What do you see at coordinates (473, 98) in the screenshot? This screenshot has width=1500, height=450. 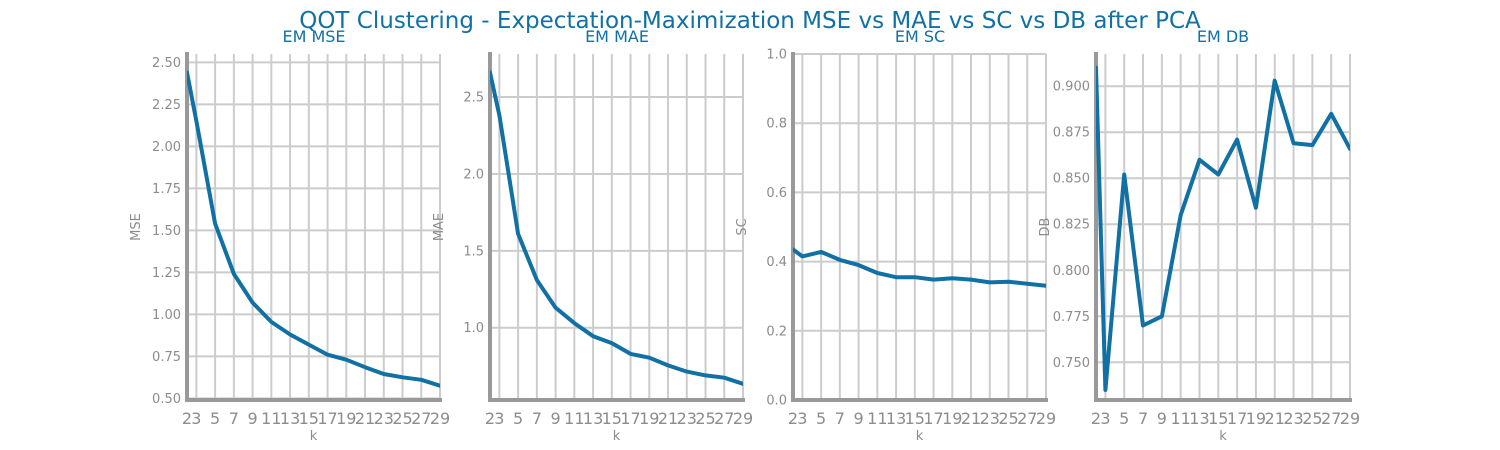 I see `y-tick-label: 2.5` at bounding box center [473, 98].